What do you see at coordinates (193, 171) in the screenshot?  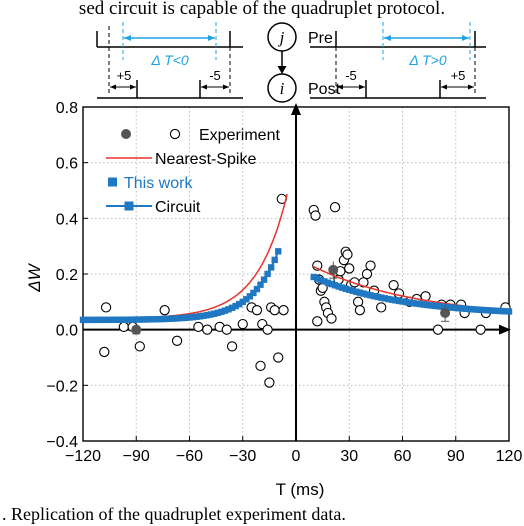 I see `legend: Experiment Nearest-Spike This work Circuit` at bounding box center [193, 171].